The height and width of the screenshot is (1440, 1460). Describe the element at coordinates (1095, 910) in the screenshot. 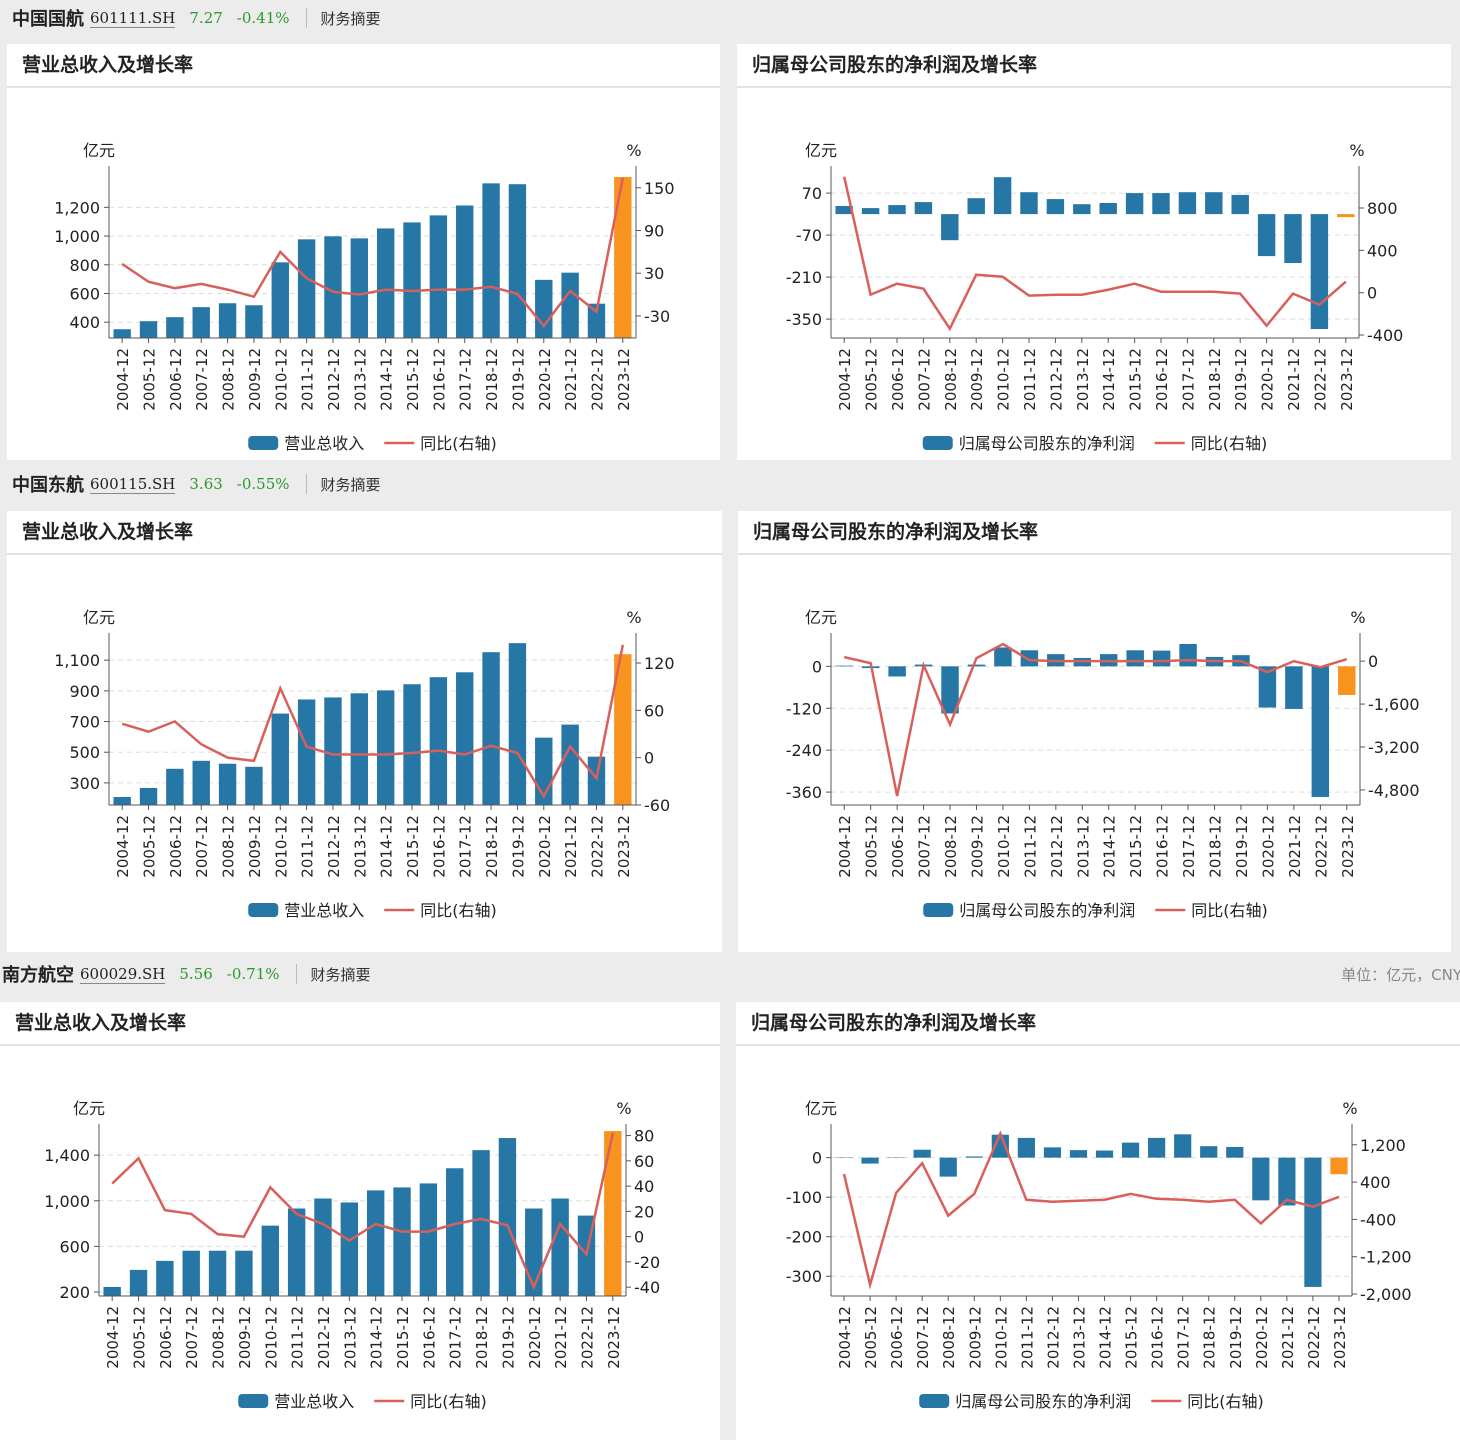

I see `legend: 归属母公司股东的净利润 同比(右轴)` at that location.